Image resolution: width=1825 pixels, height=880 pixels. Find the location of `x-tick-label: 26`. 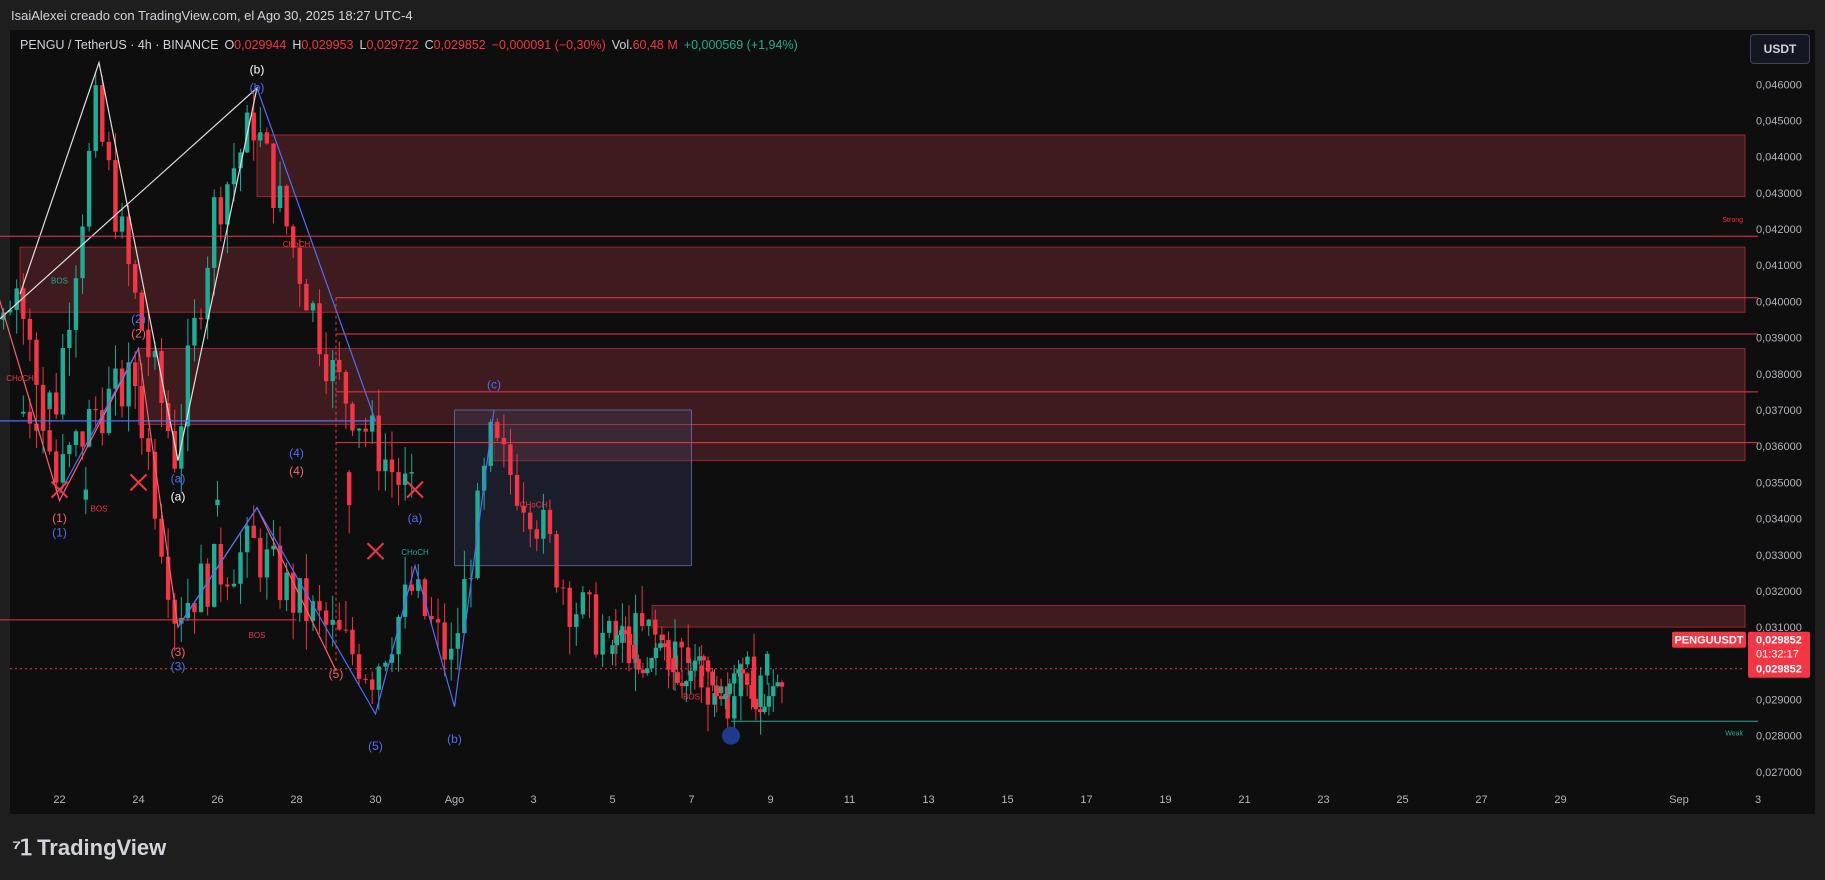

x-tick-label: 26 is located at coordinates (217, 800).